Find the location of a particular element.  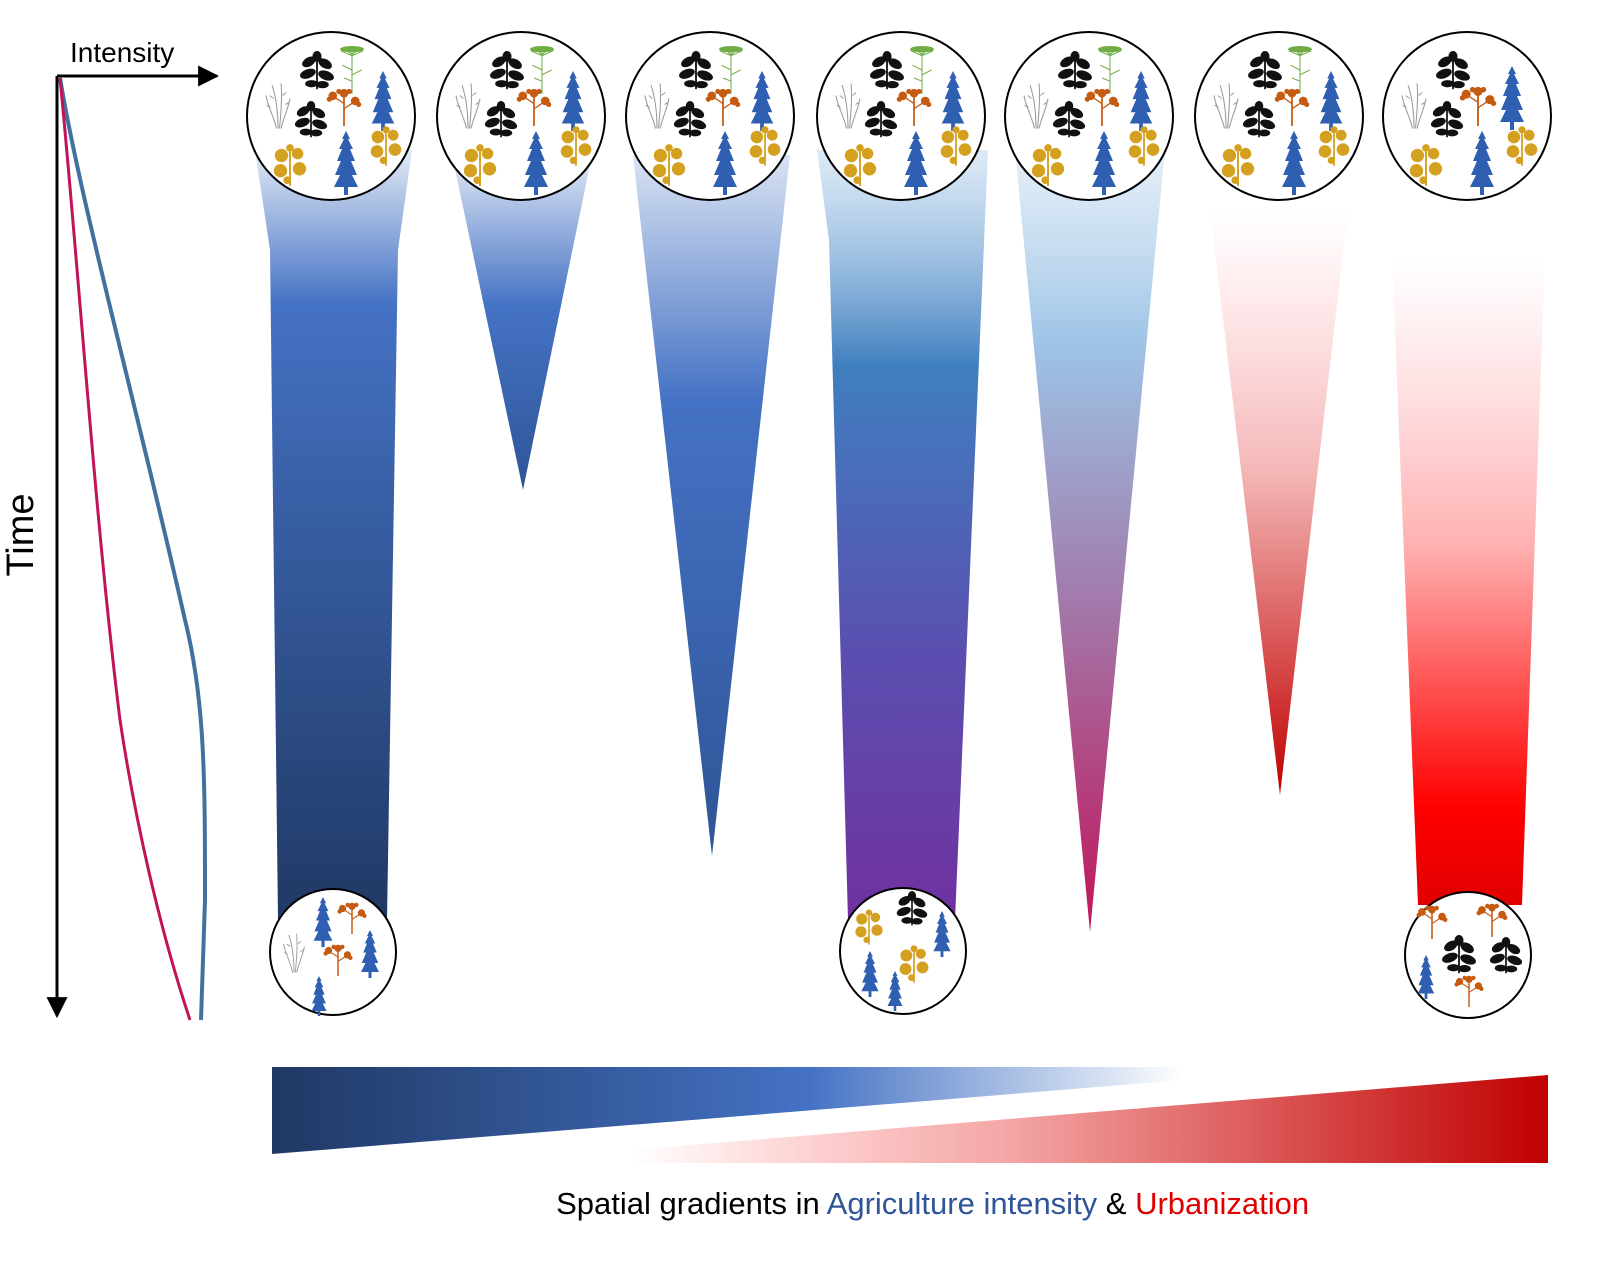

initial-communities is located at coordinates (899, 116).